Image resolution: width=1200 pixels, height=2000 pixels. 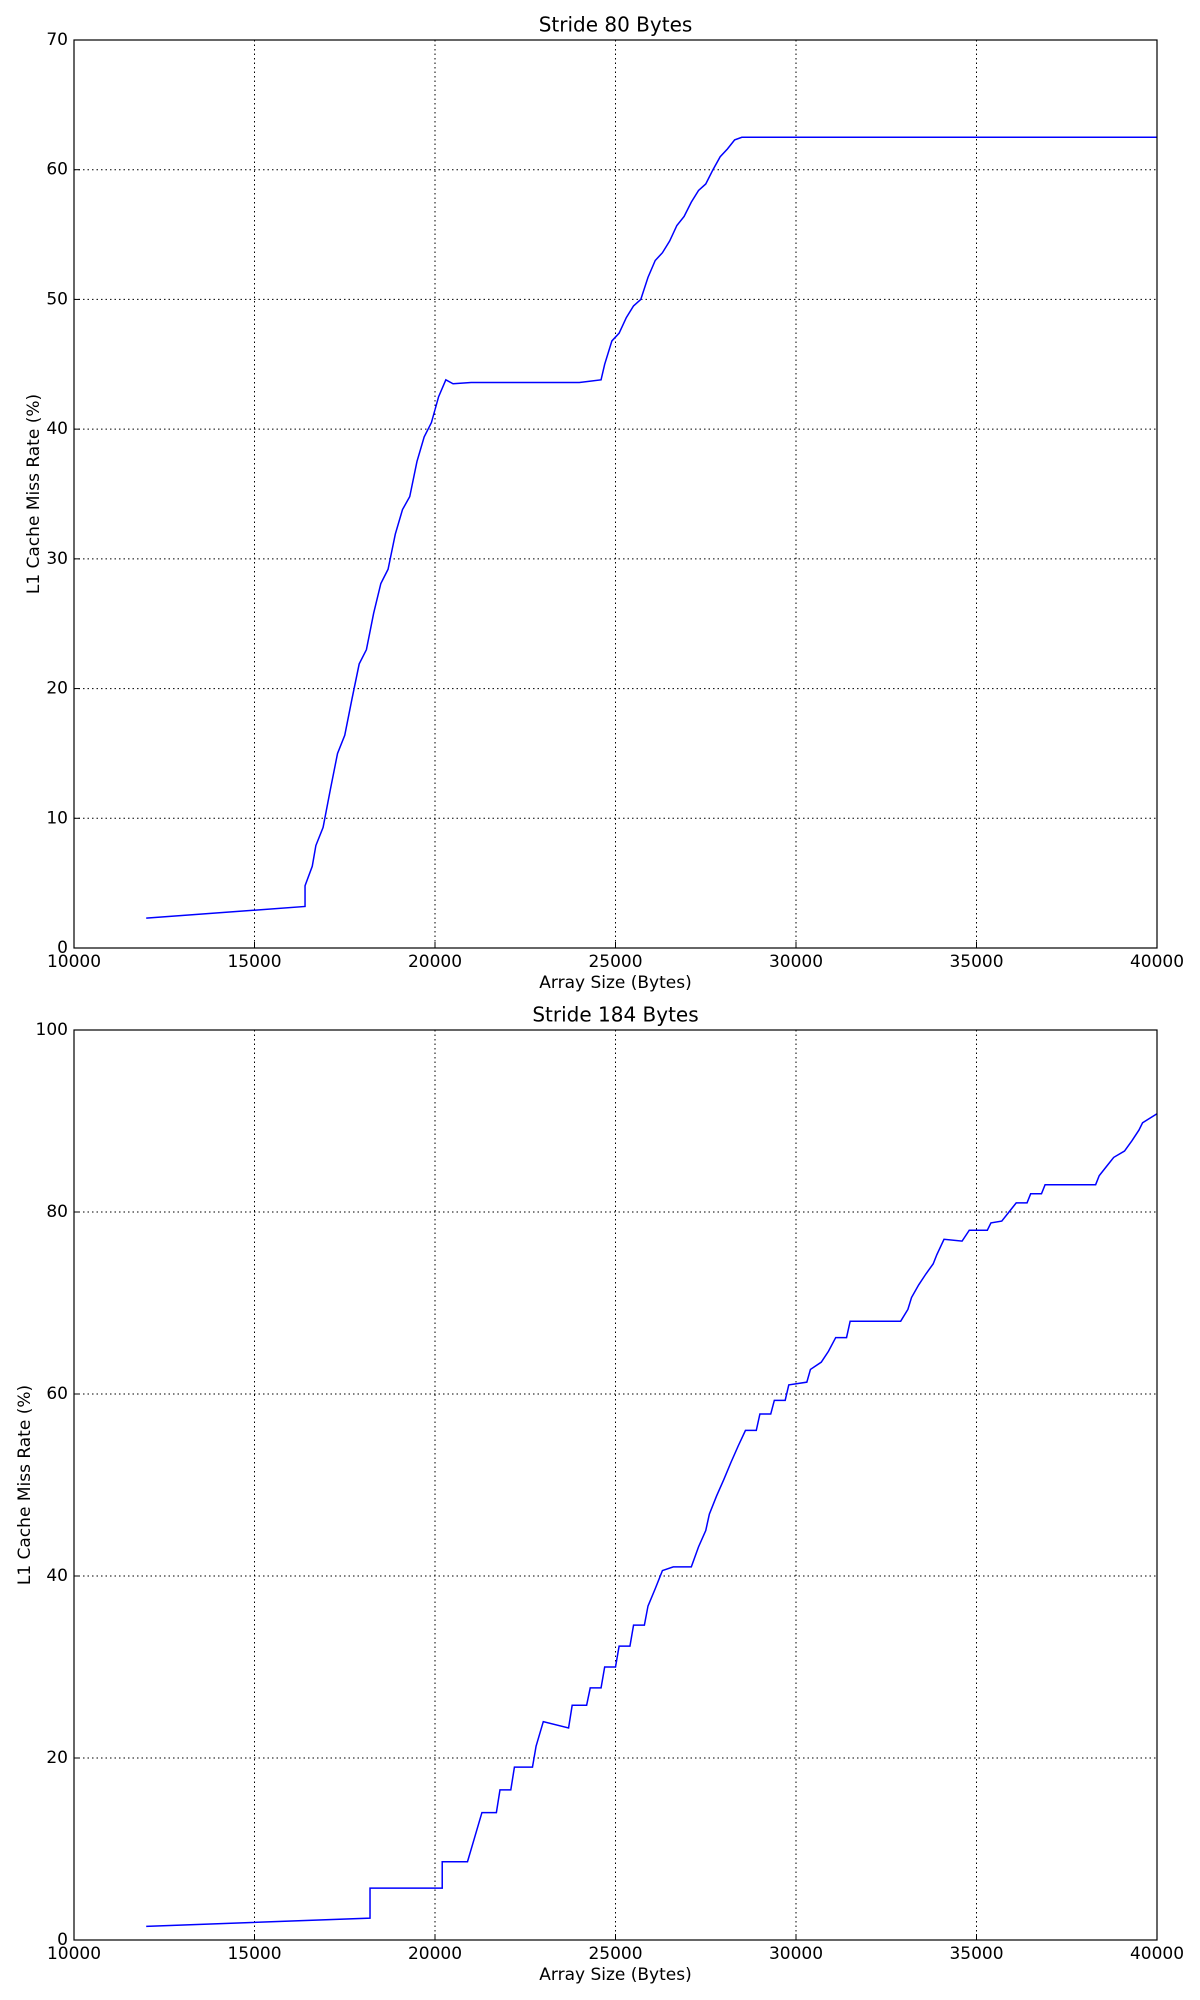 What do you see at coordinates (52, 1030) in the screenshot?
I see `y-tick-label: 100` at bounding box center [52, 1030].